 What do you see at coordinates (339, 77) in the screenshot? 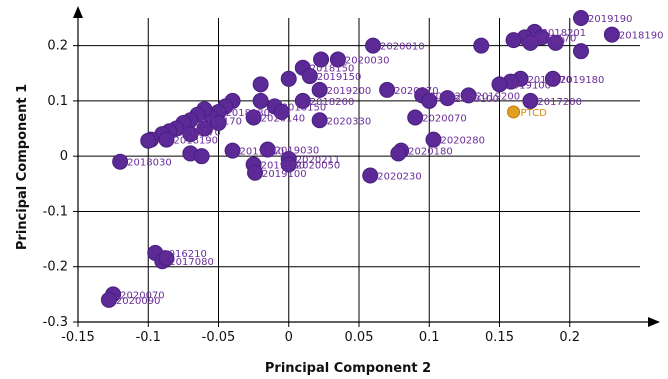
I see `point-label: 2019150` at bounding box center [339, 77].